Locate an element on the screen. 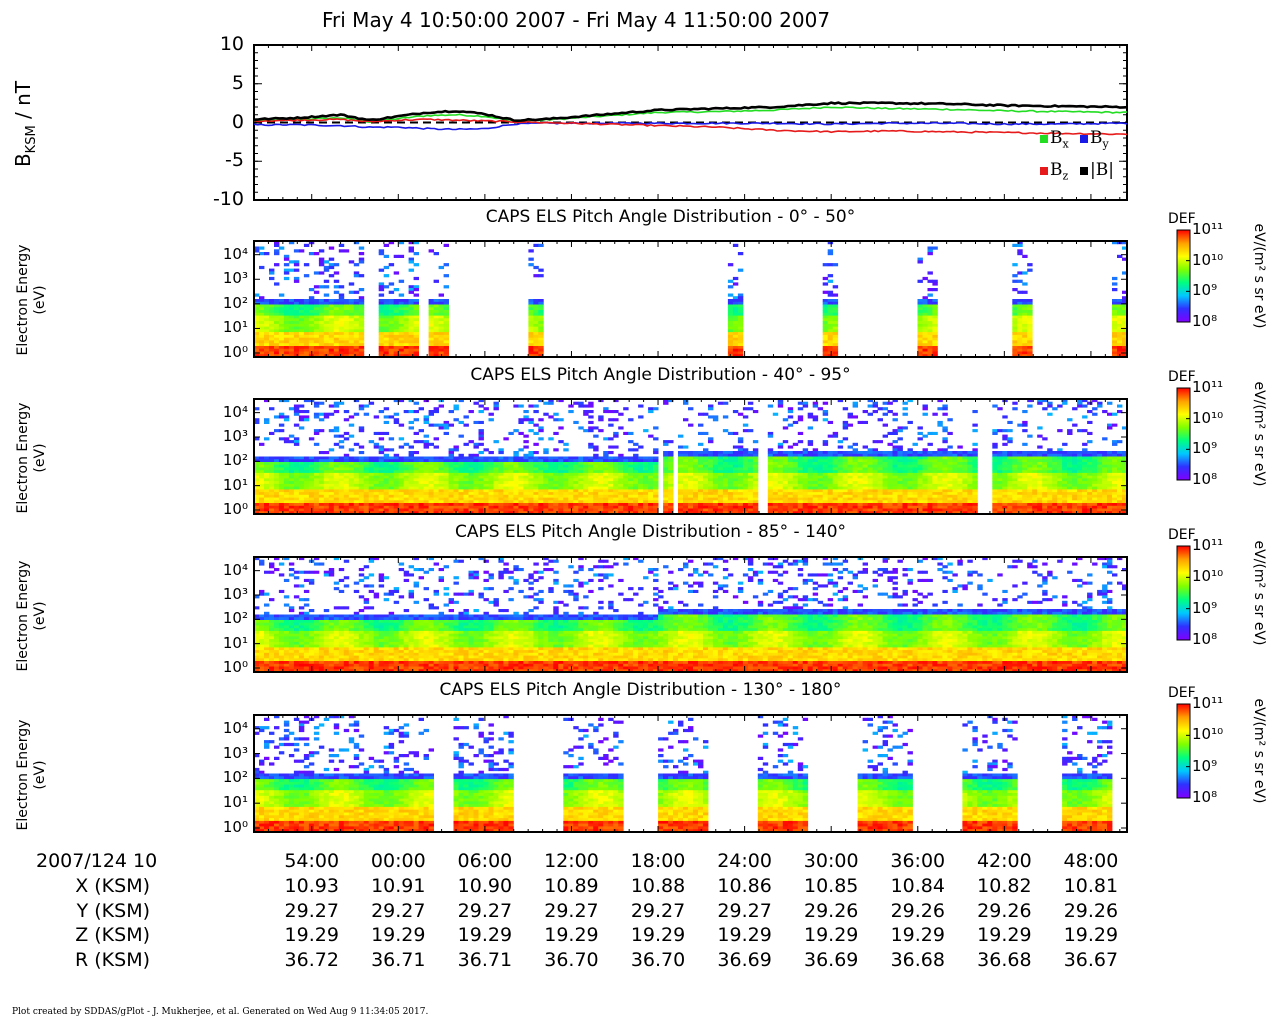 The height and width of the screenshot is (1024, 1280). heatmap-ylabel-0: Electron Energy (eV) is located at coordinates (31, 300).